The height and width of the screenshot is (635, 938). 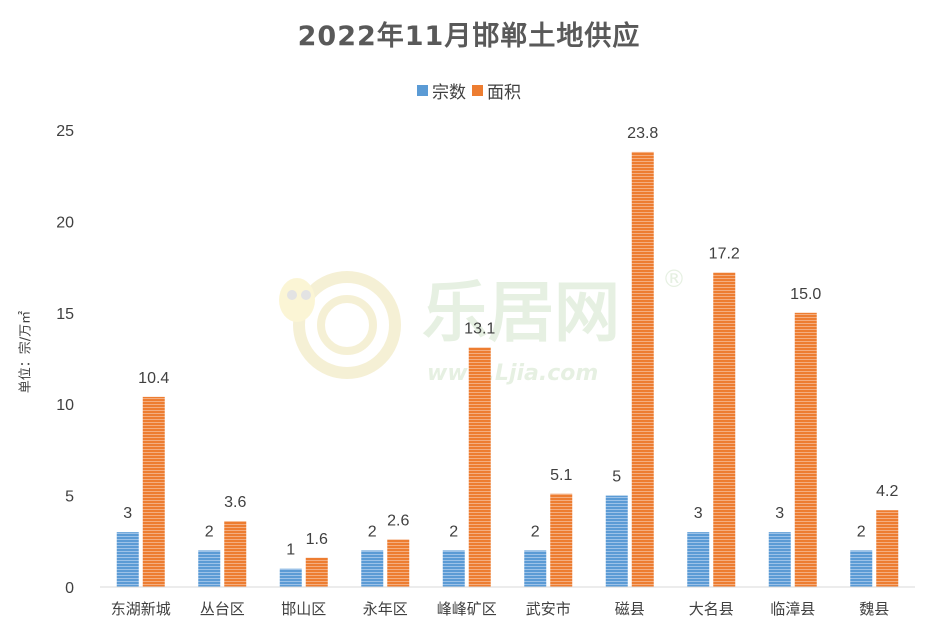 What do you see at coordinates (561, 475) in the screenshot?
I see `data-label-area: 5.1` at bounding box center [561, 475].